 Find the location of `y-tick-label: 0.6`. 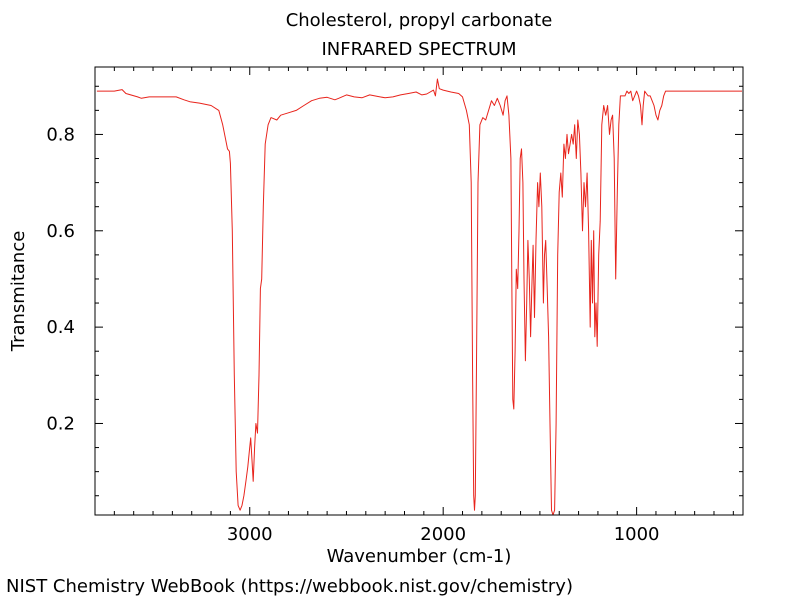

y-tick-label: 0.6 is located at coordinates (60, 231).